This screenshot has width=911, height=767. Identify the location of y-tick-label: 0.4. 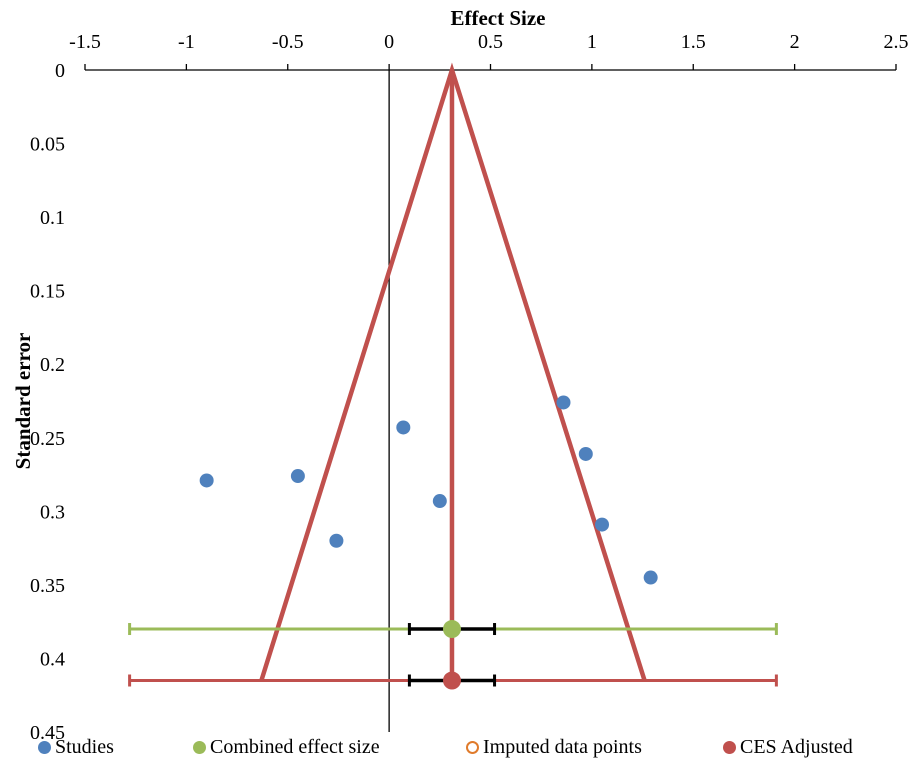
(52, 659).